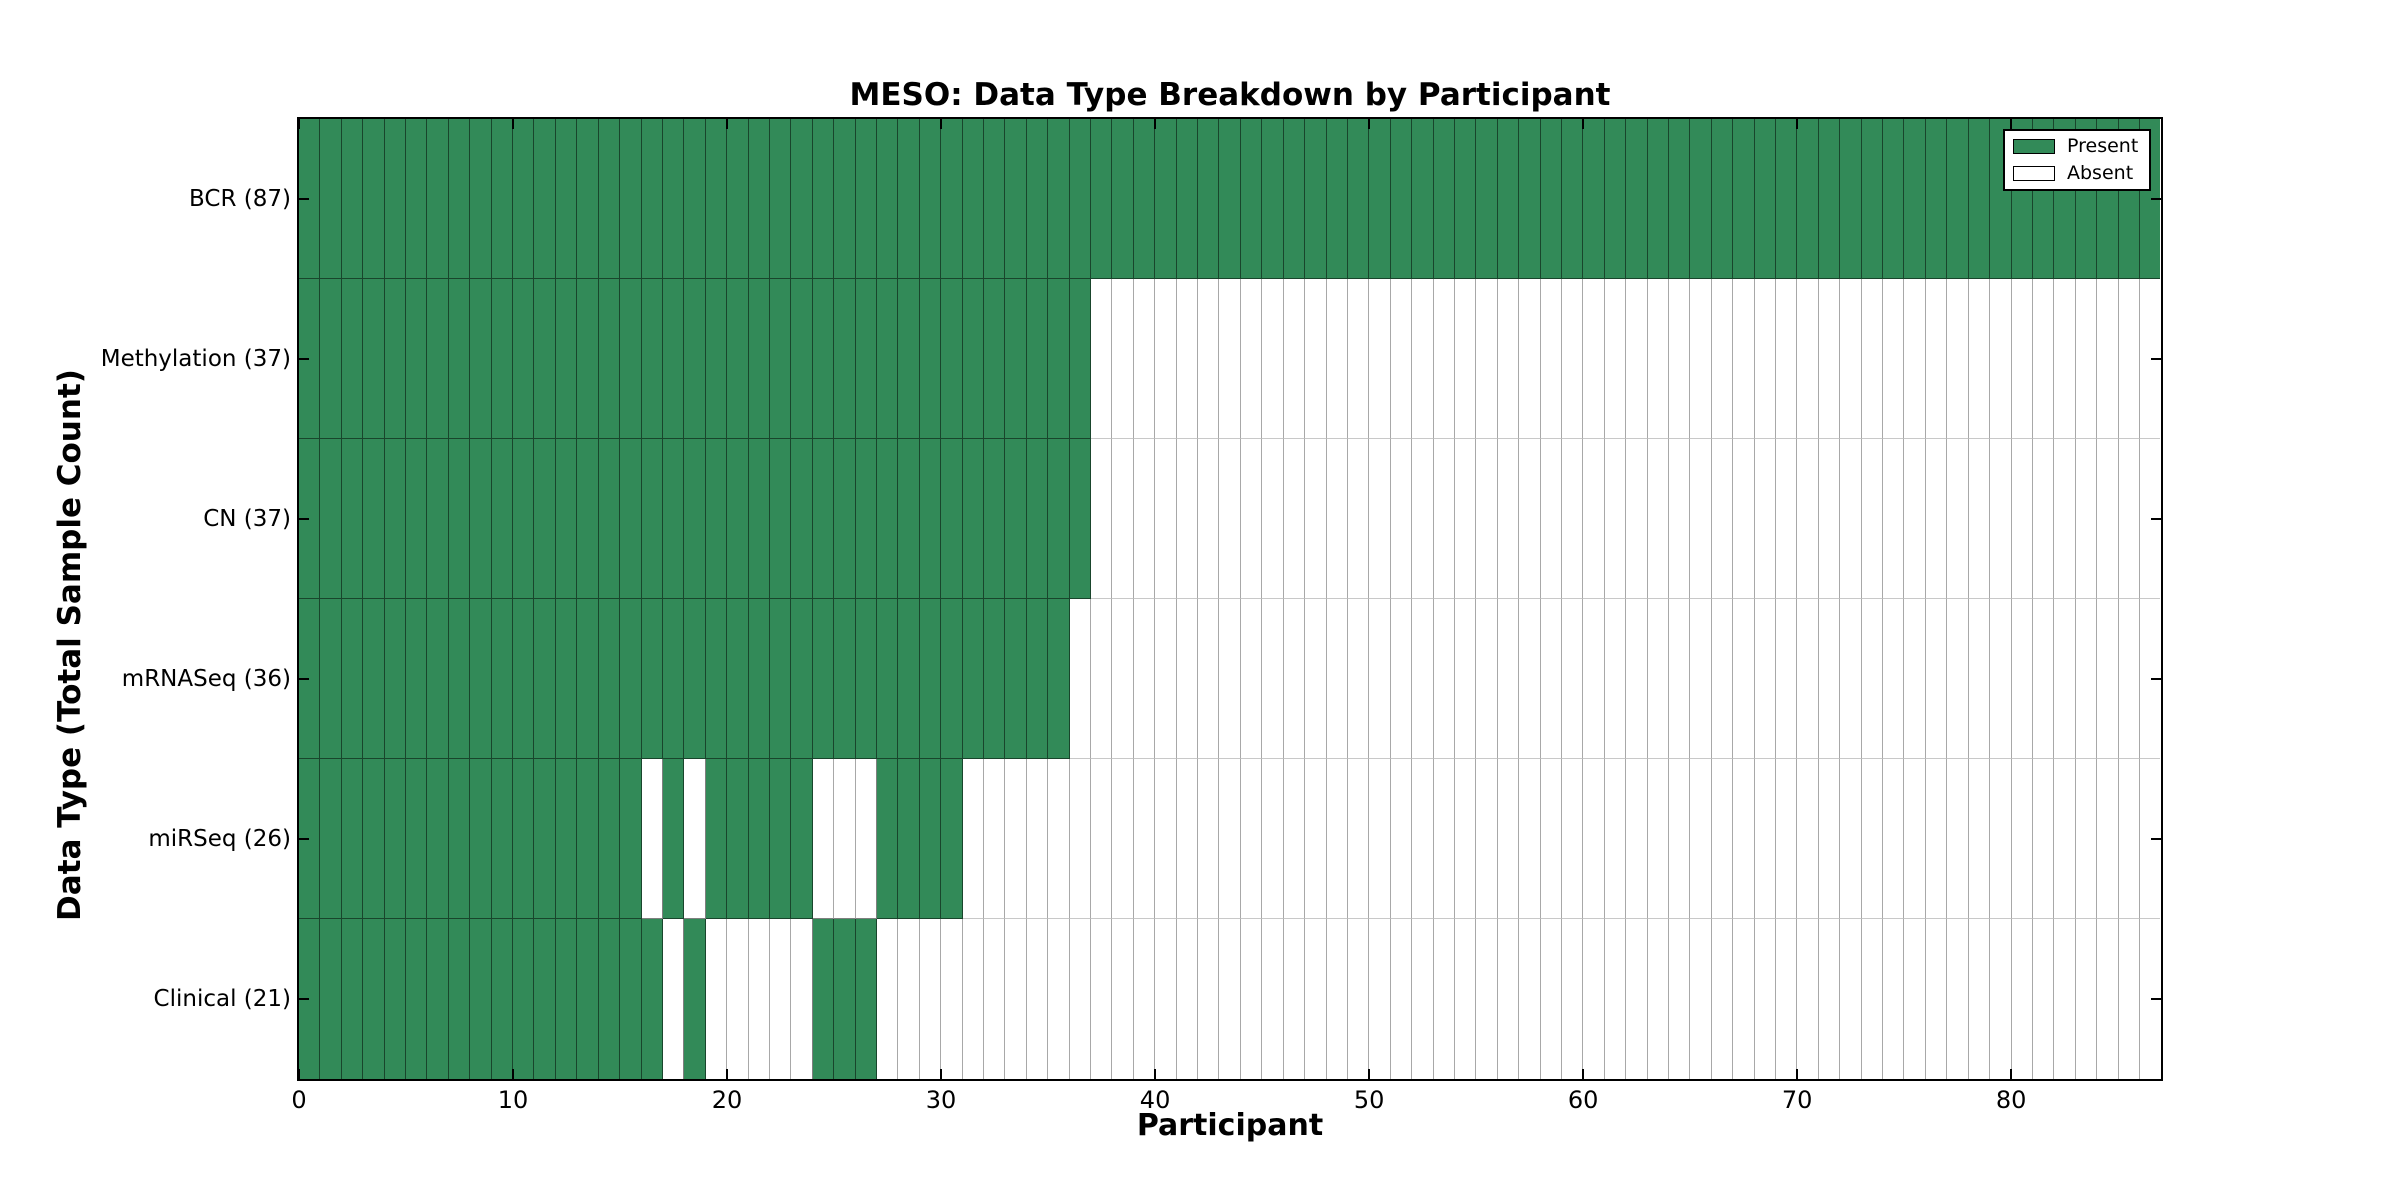 The height and width of the screenshot is (1200, 2400). I want to click on y-tick-label: Clinical (21), so click(222, 999).